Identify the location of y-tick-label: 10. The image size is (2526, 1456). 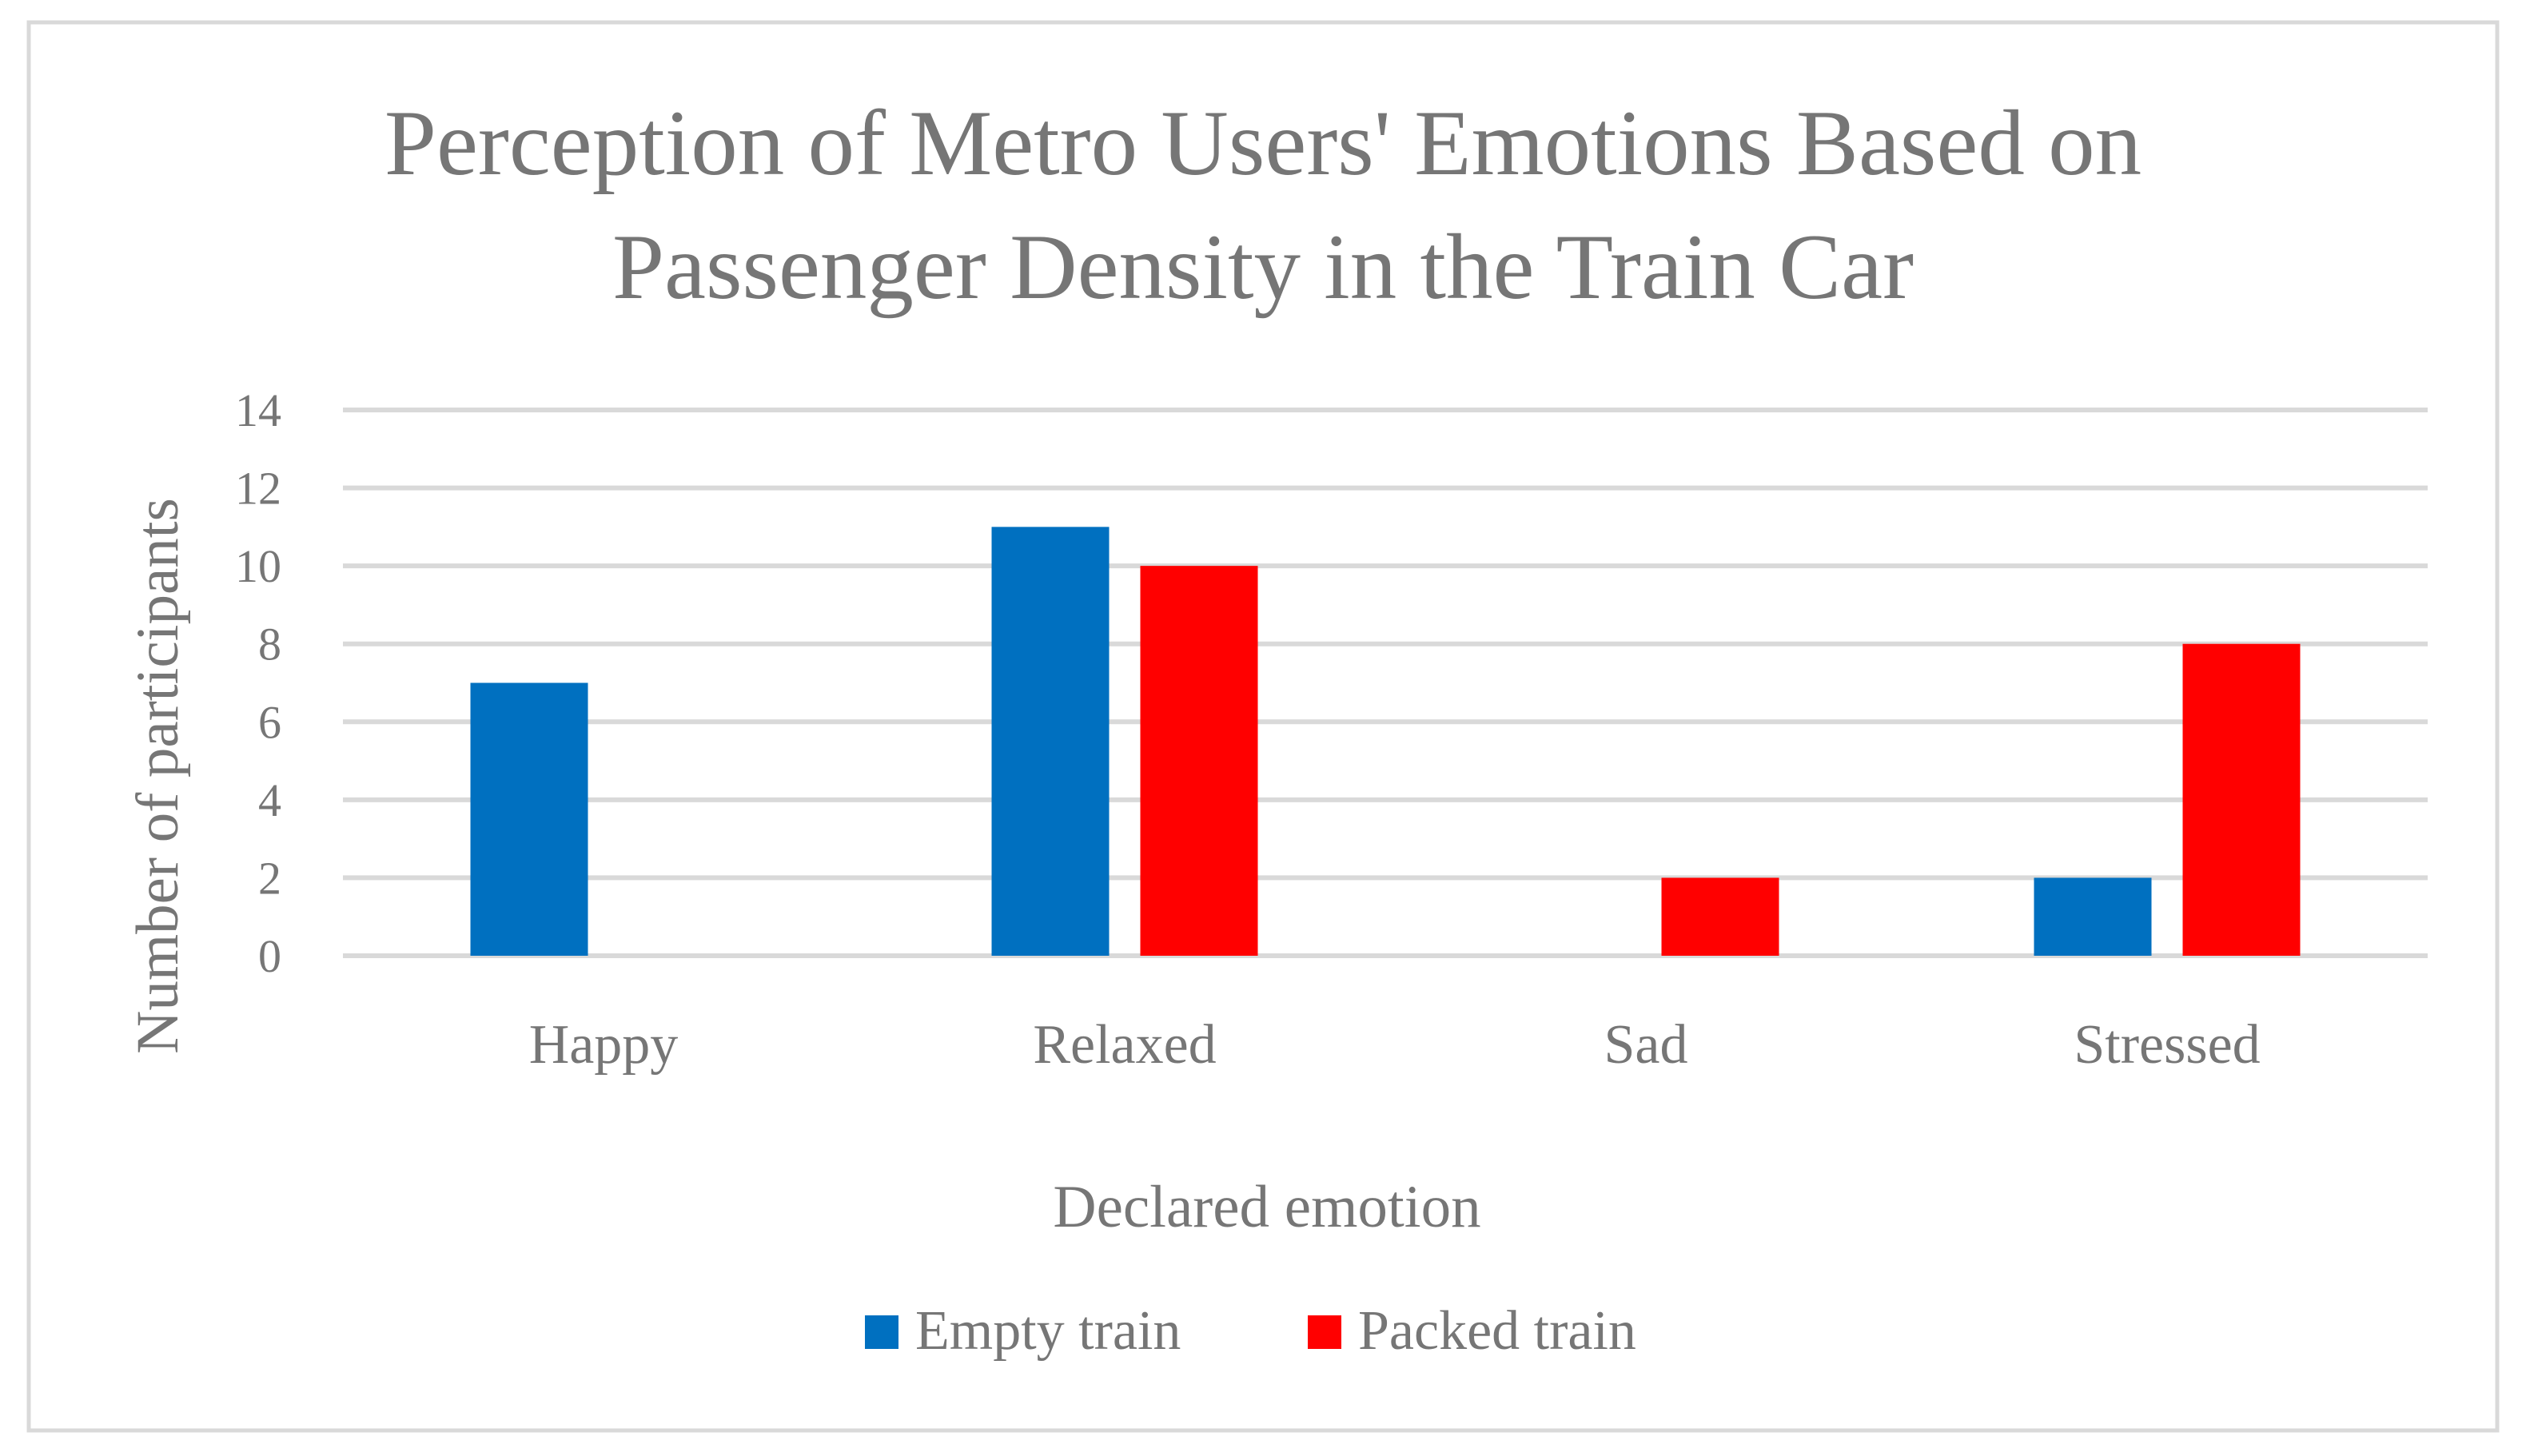
(258, 566).